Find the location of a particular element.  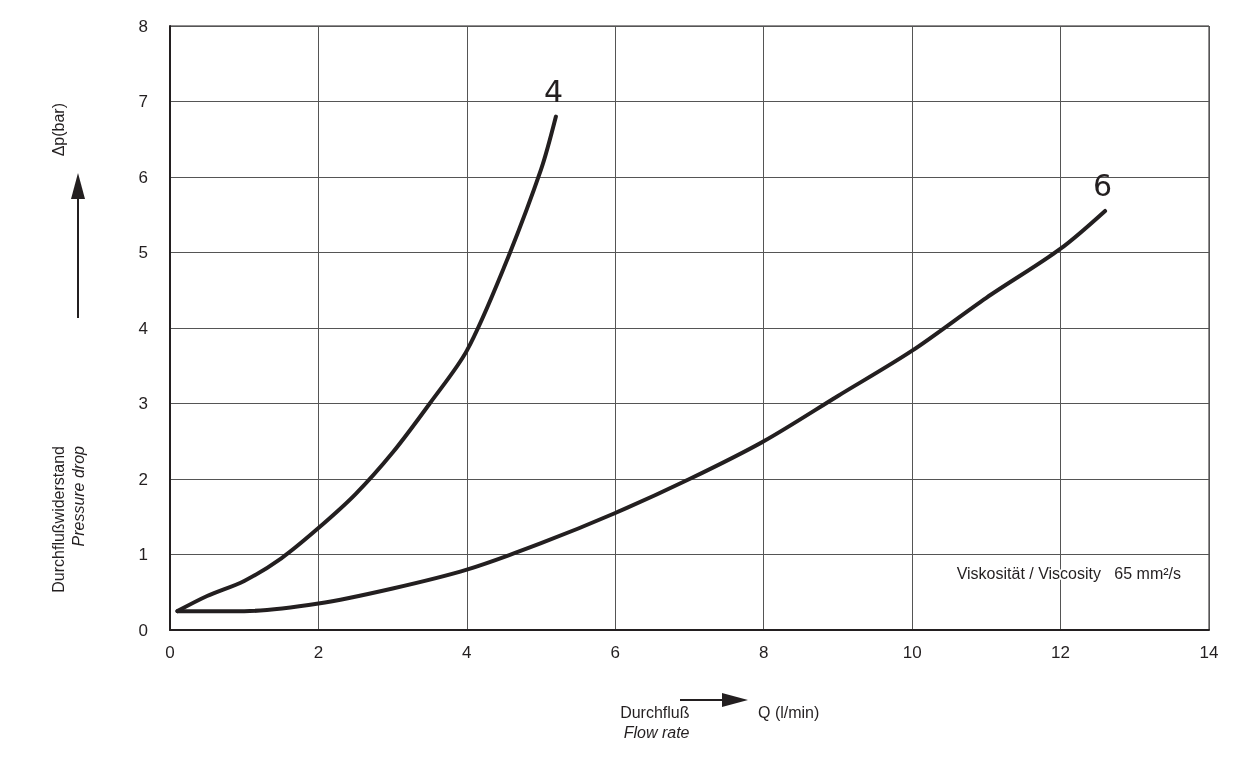

x-tick-label: 14 is located at coordinates (1209, 652).